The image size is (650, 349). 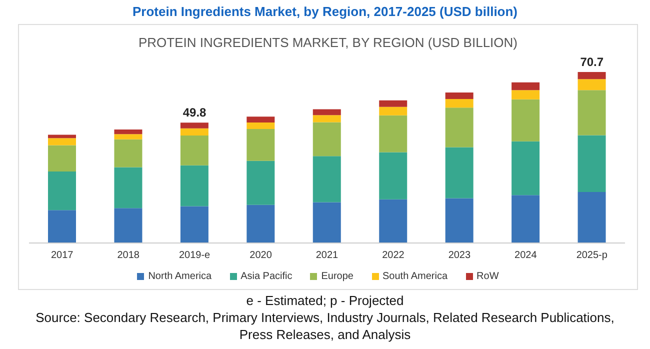 What do you see at coordinates (327, 256) in the screenshot?
I see `x-tick-label: 2021` at bounding box center [327, 256].